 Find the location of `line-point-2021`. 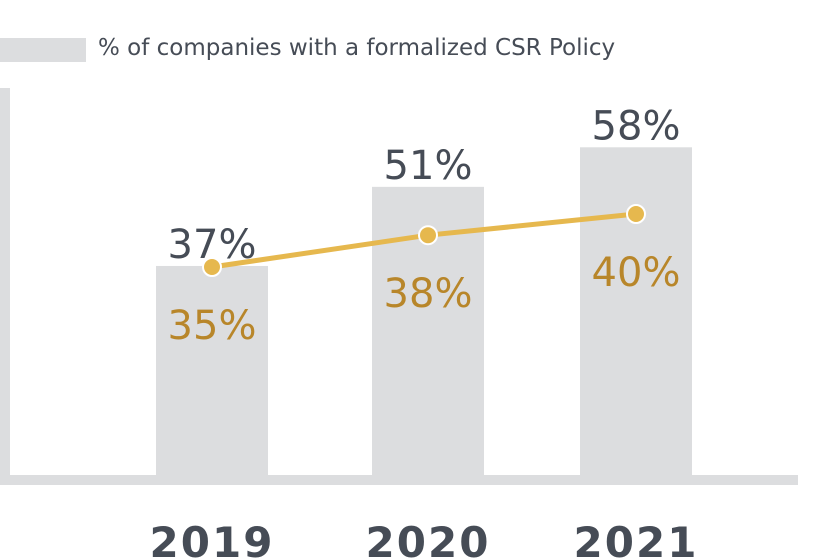

line-point-2021 is located at coordinates (636, 214).